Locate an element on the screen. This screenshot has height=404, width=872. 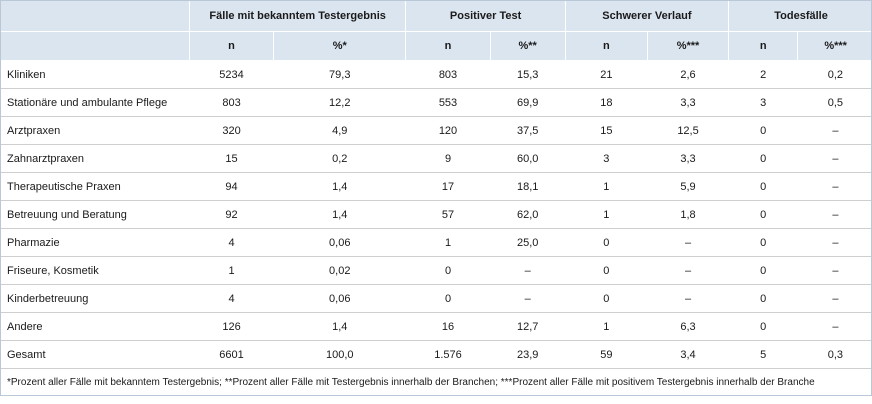
row-label: Stationäre und ambulante Pflege is located at coordinates (95, 102).